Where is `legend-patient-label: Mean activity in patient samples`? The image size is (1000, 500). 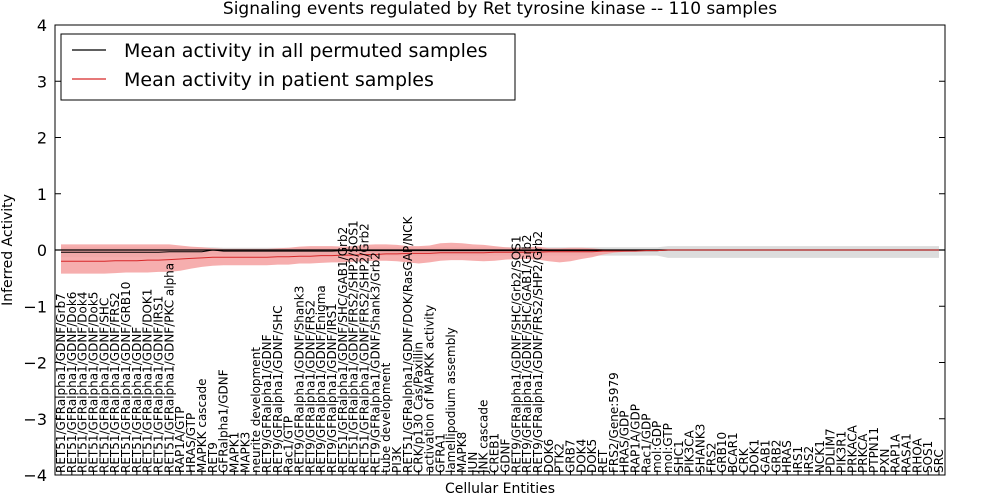
legend-patient-label: Mean activity in patient samples is located at coordinates (279, 80).